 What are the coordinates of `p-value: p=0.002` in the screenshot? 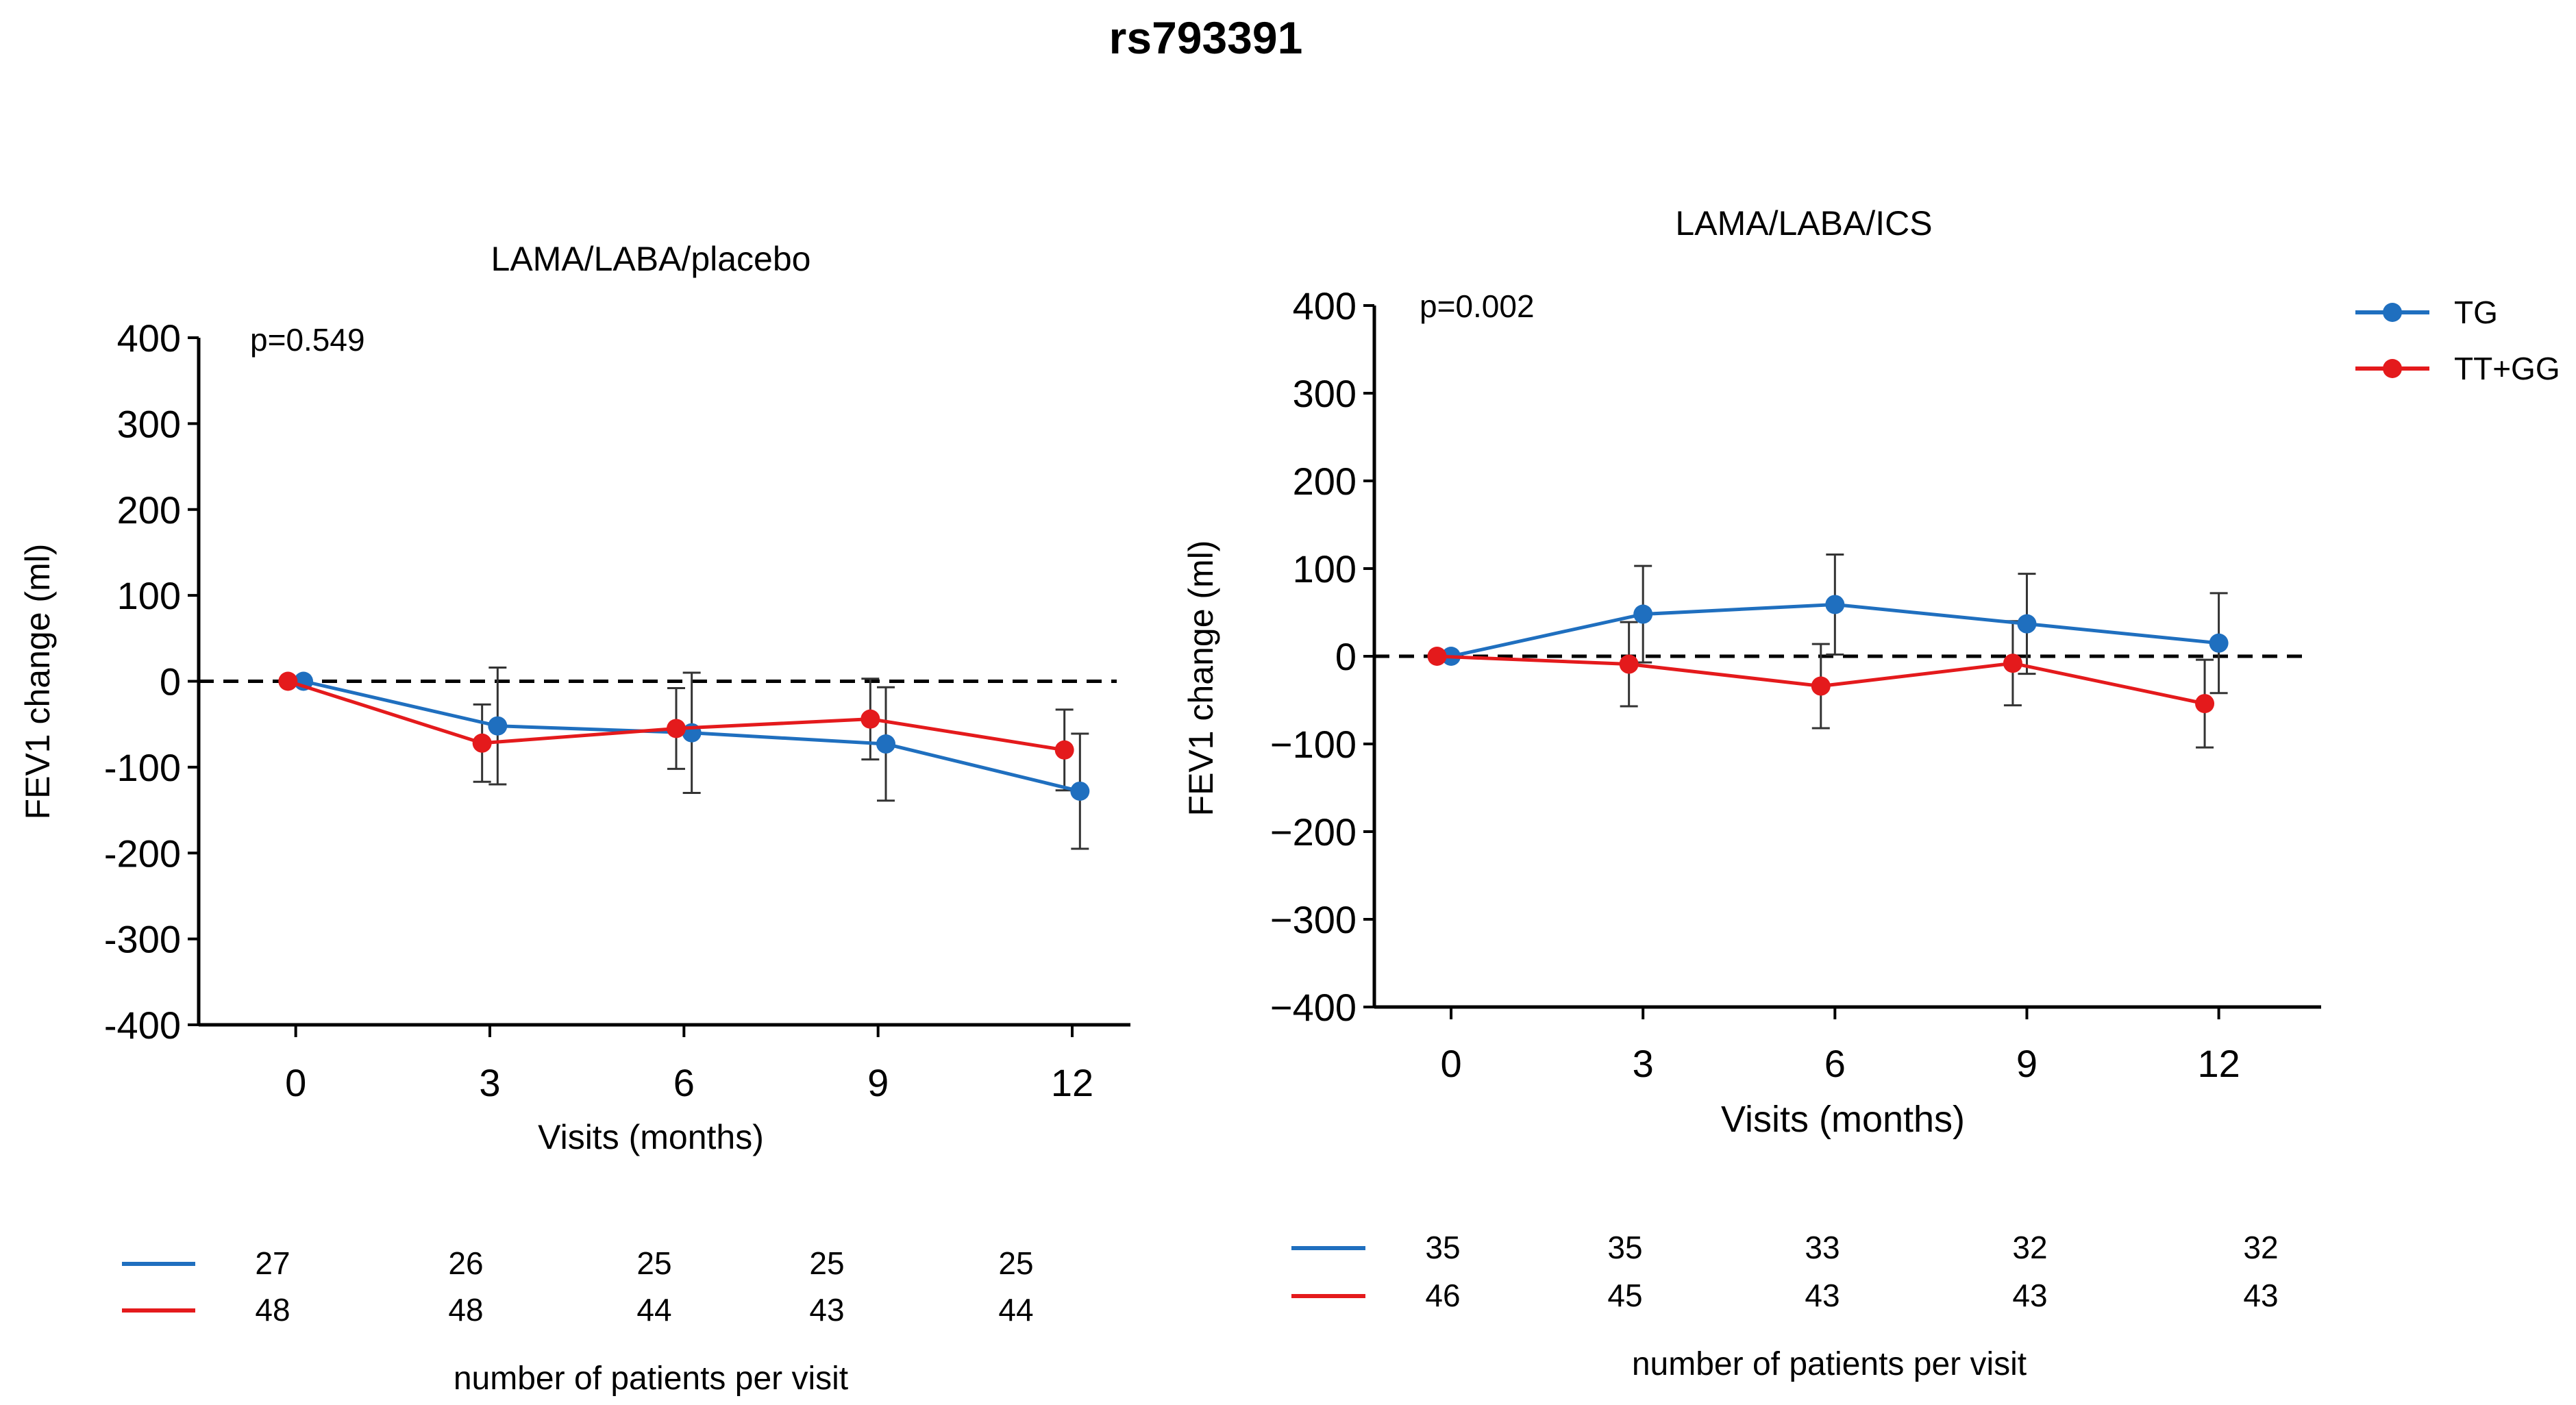 It's located at (1477, 306).